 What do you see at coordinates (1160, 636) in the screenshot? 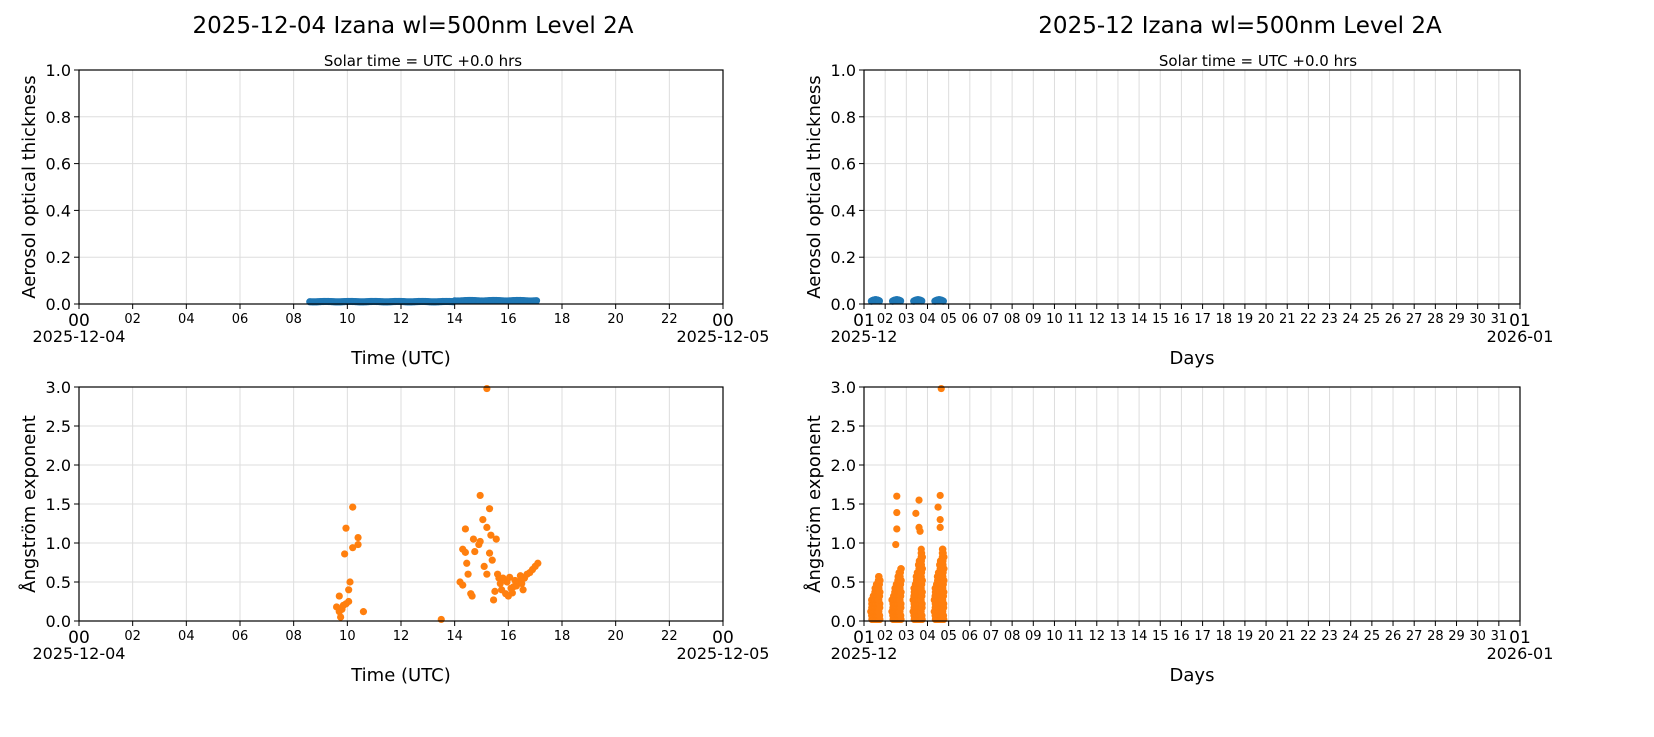
I see `x-tick-label: 15` at bounding box center [1160, 636].